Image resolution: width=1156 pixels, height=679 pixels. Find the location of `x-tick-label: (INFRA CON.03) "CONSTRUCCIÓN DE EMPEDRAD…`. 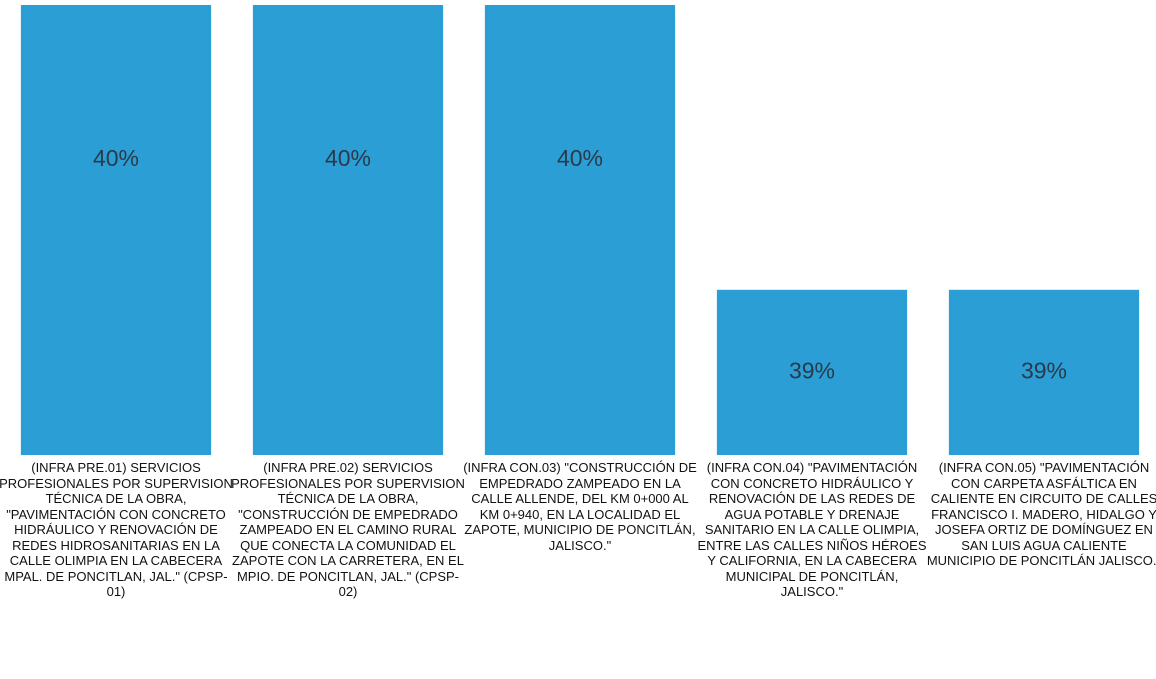

x-tick-label: (INFRA CON.03) "CONSTRUCCIÓN DE EMPEDRAD… is located at coordinates (580, 506).